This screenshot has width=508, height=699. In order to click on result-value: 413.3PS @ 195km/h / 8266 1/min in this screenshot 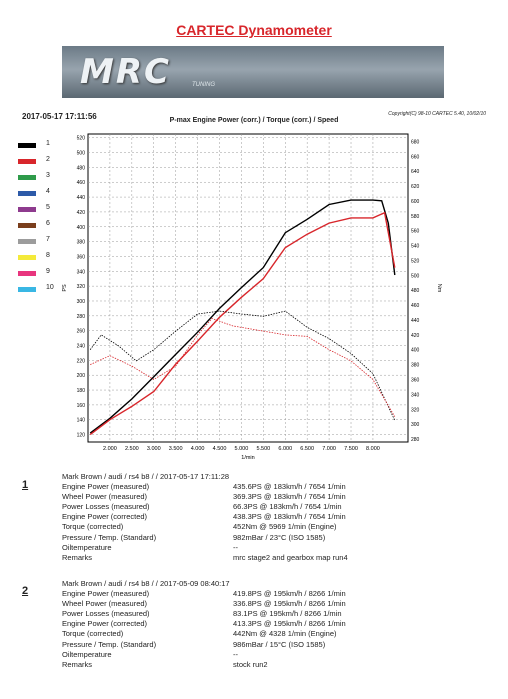, I will do `click(289, 624)`.